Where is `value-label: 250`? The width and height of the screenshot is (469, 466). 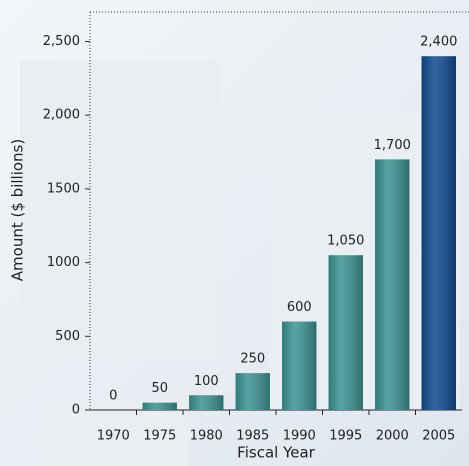 value-label: 250 is located at coordinates (252, 359).